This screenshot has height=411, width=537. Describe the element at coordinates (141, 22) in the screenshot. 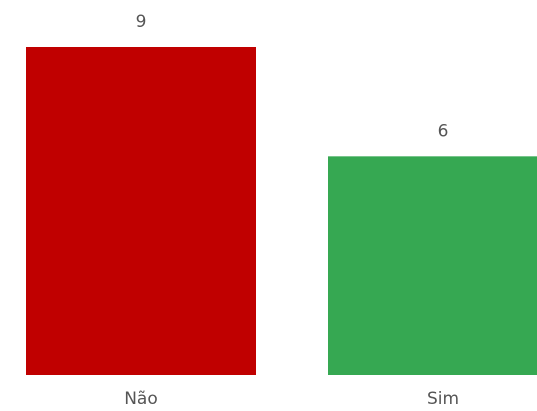

I see `data-label: 9` at that location.